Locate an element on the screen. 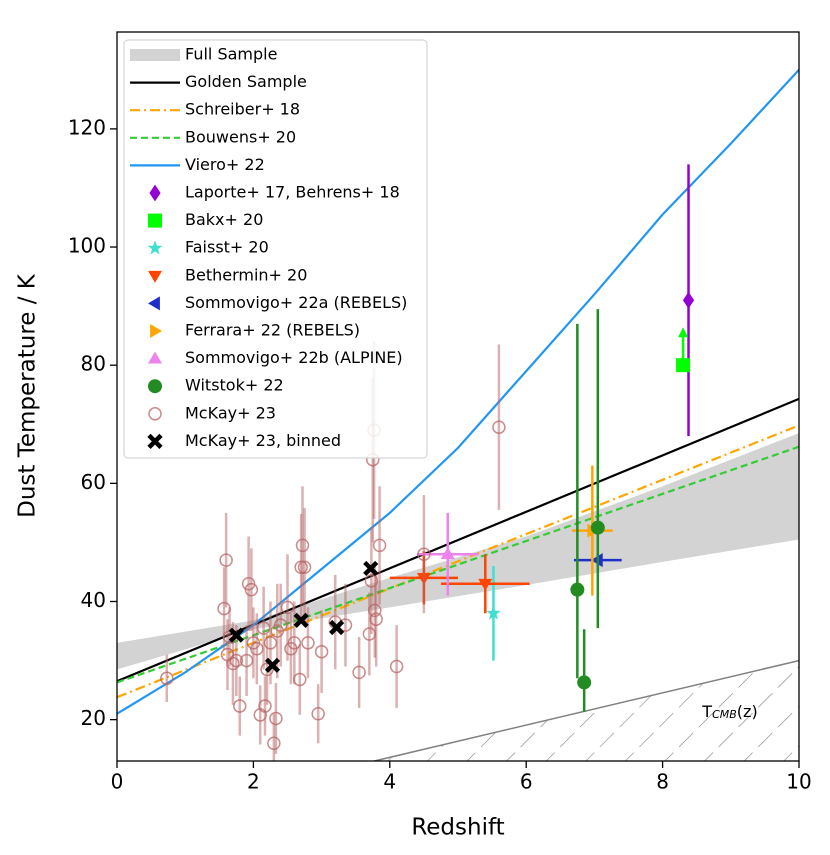 Image resolution: width=830 pixels, height=855 pixels. annotation-suffix: (z) is located at coordinates (747, 711).